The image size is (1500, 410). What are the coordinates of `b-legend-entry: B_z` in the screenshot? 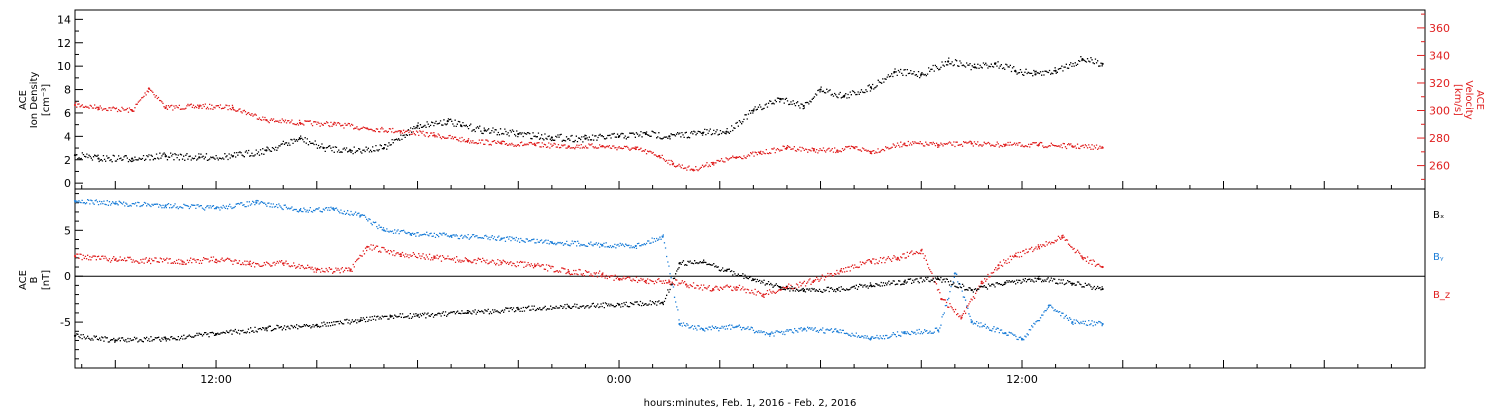 It's located at (1441, 295).